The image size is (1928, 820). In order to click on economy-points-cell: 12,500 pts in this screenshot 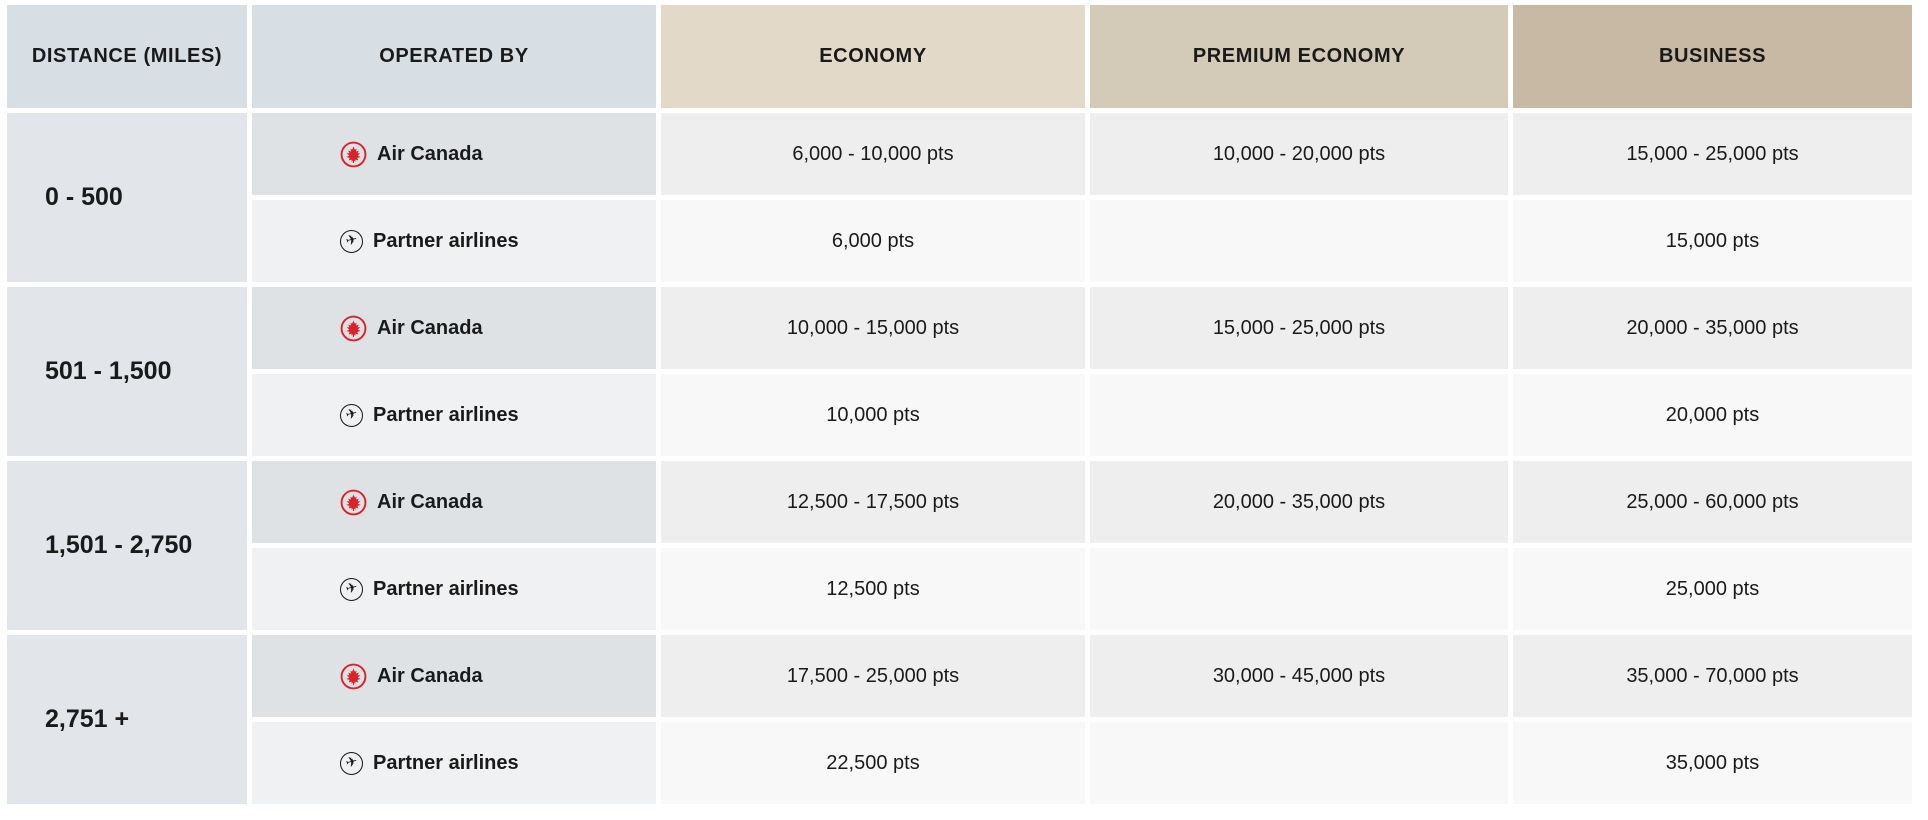, I will do `click(873, 589)`.